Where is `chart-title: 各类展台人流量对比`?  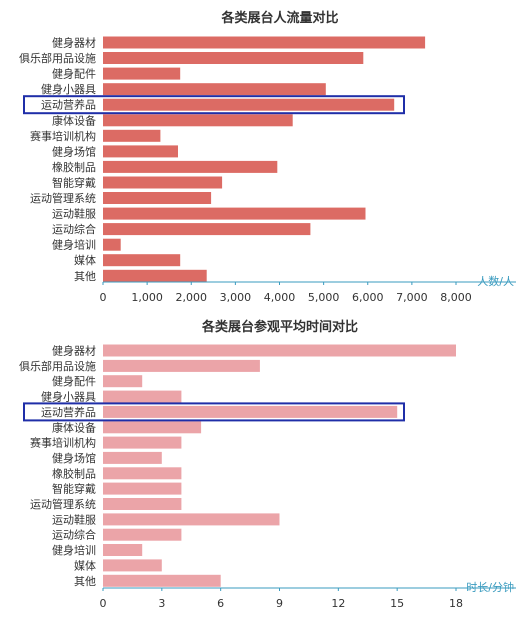
chart-title: 各类展台人流量对比 is located at coordinates (279, 18).